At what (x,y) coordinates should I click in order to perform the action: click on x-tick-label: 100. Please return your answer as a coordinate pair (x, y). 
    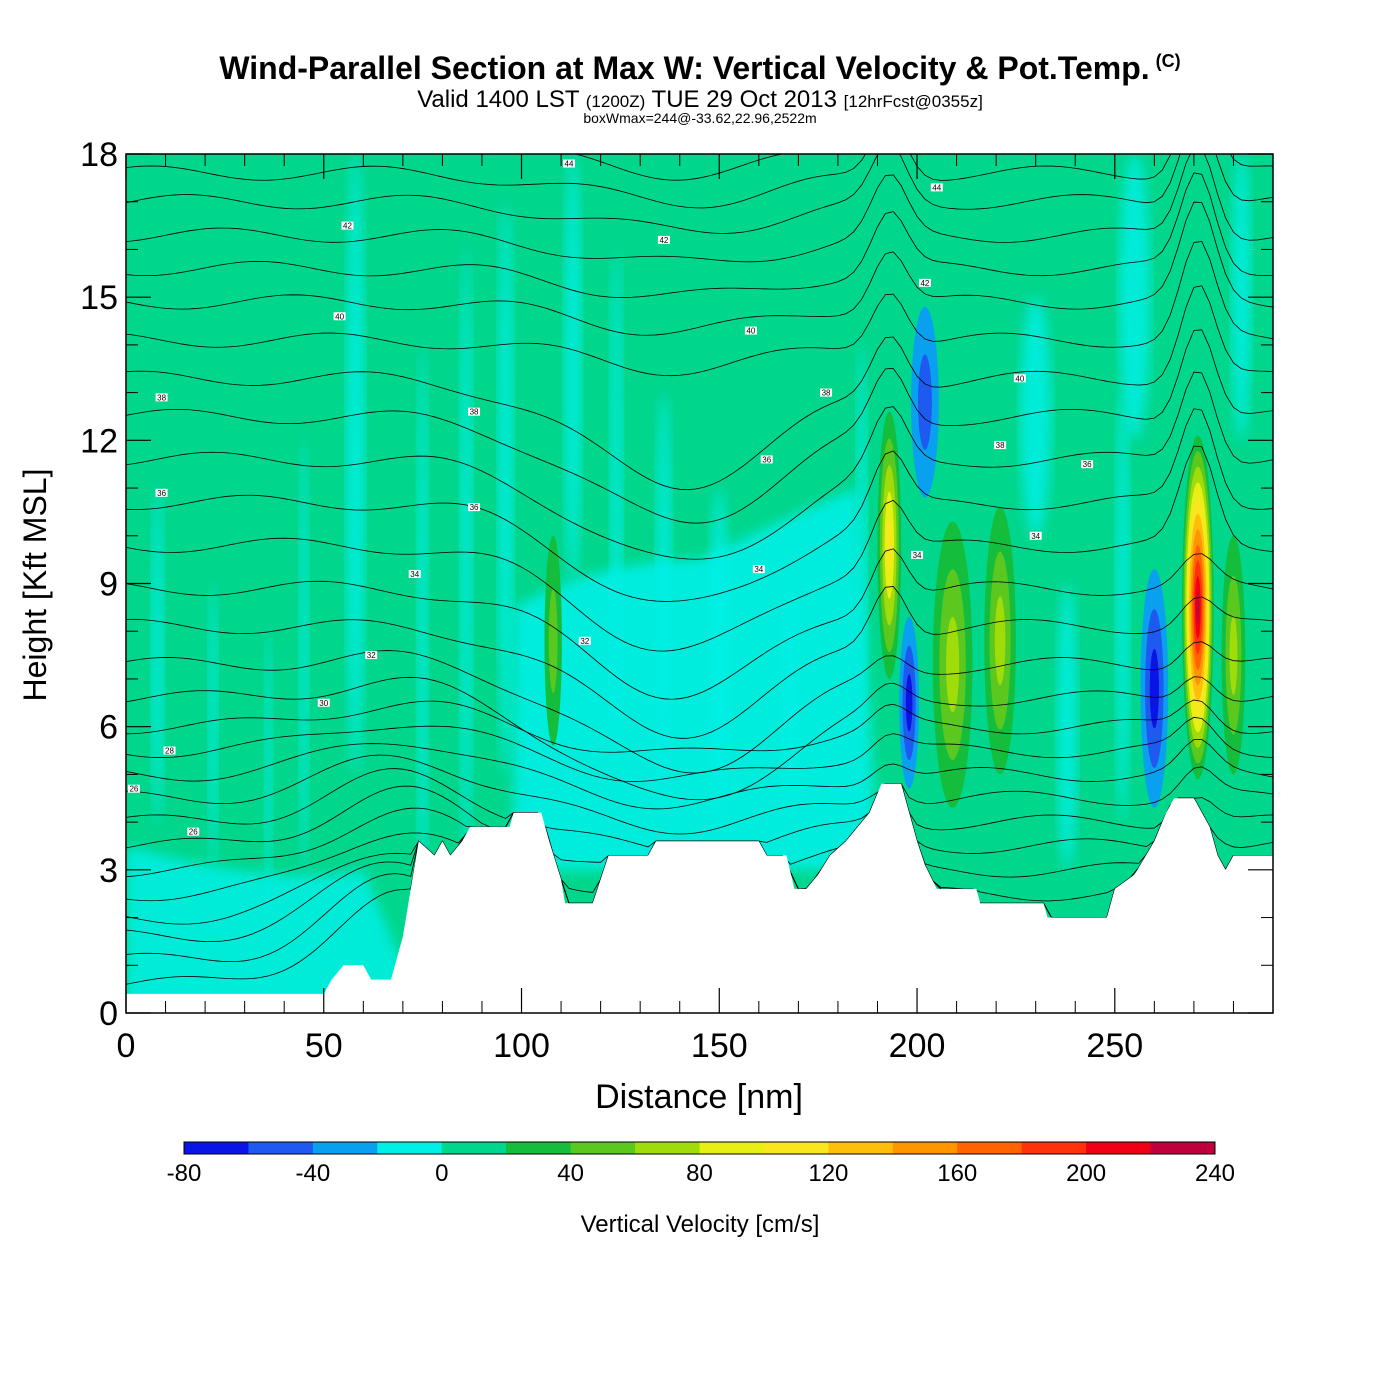
    Looking at the image, I should click on (521, 1046).